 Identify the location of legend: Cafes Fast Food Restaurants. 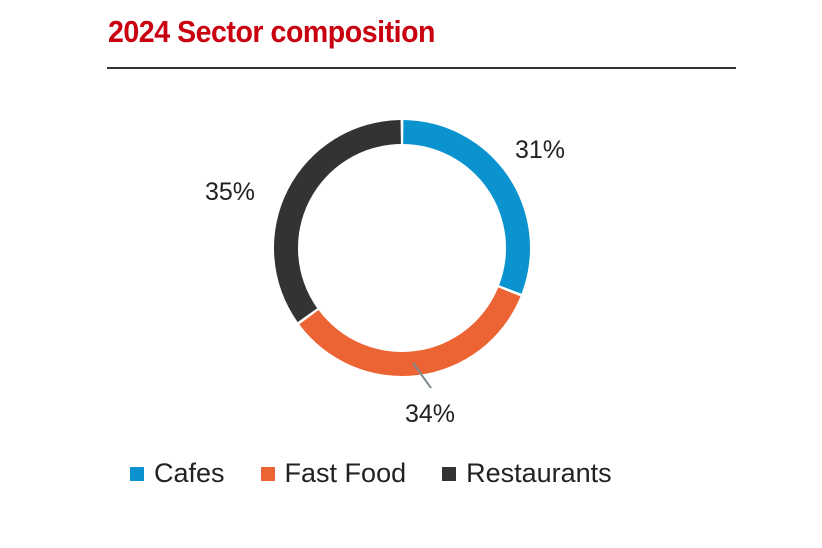
(389, 473).